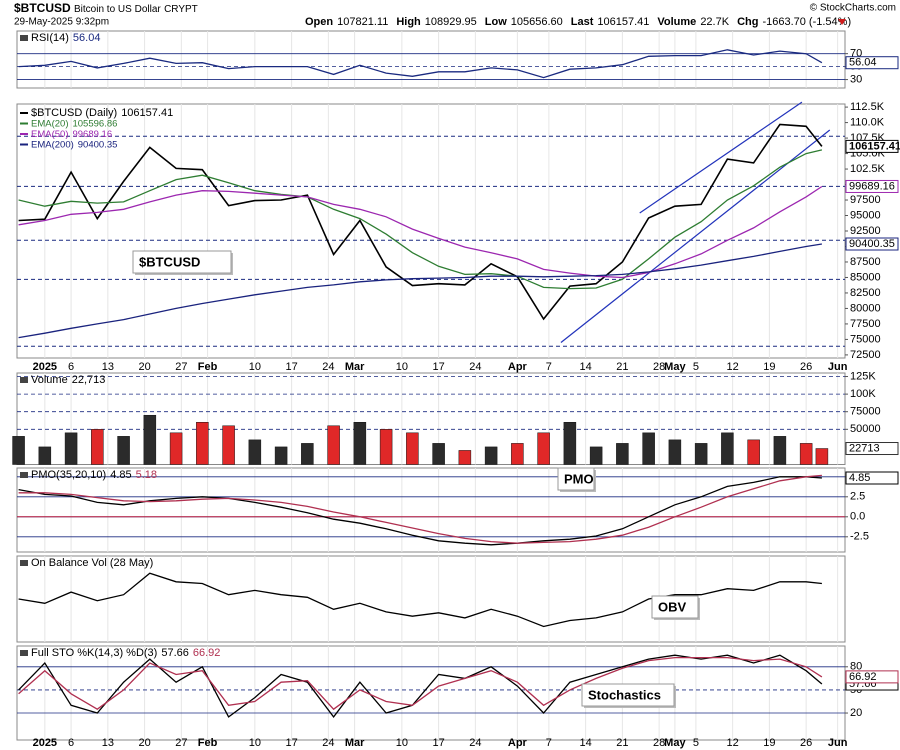  What do you see at coordinates (61, 22) in the screenshot?
I see `date: 29-May-2025 9:32pm` at bounding box center [61, 22].